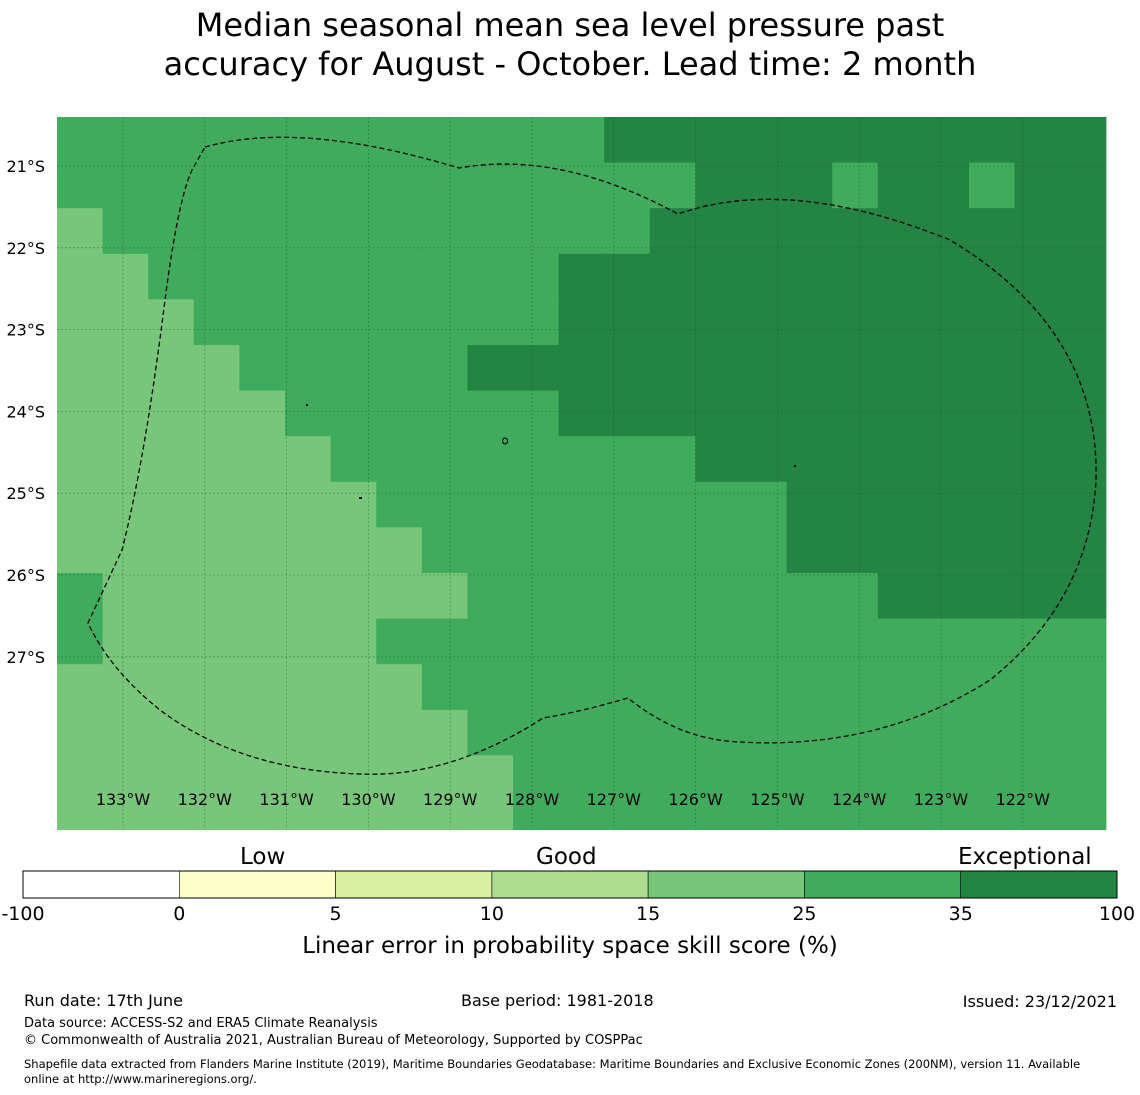 The height and width of the screenshot is (1095, 1140). What do you see at coordinates (335, 914) in the screenshot?
I see `colorbar-tick-label: 5` at bounding box center [335, 914].